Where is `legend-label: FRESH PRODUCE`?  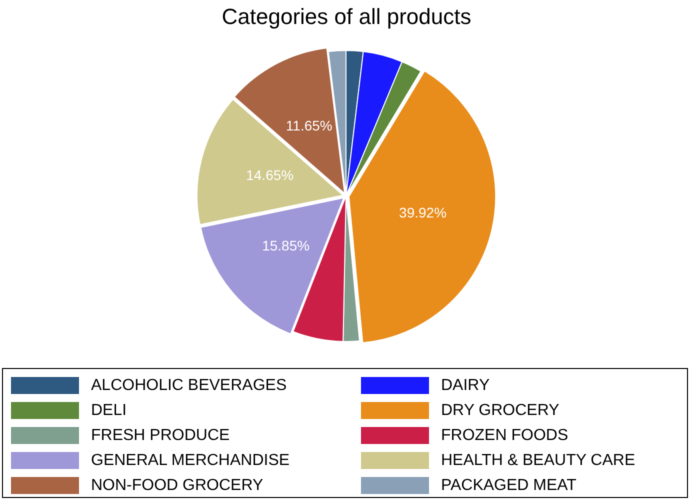
legend-label: FRESH PRODUCE is located at coordinates (160, 435).